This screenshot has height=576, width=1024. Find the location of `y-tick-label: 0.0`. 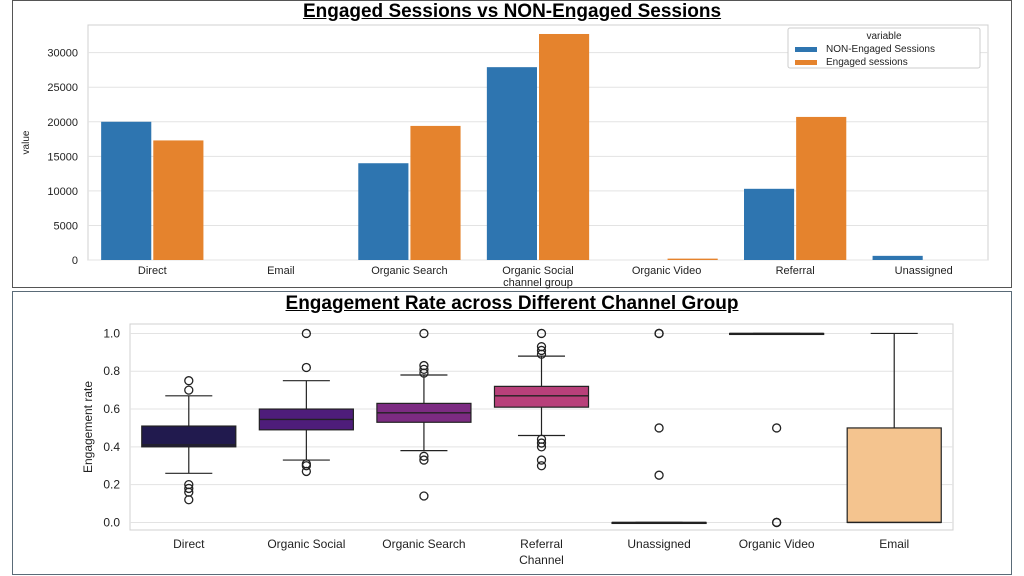

y-tick-label: 0.0 is located at coordinates (111, 522).